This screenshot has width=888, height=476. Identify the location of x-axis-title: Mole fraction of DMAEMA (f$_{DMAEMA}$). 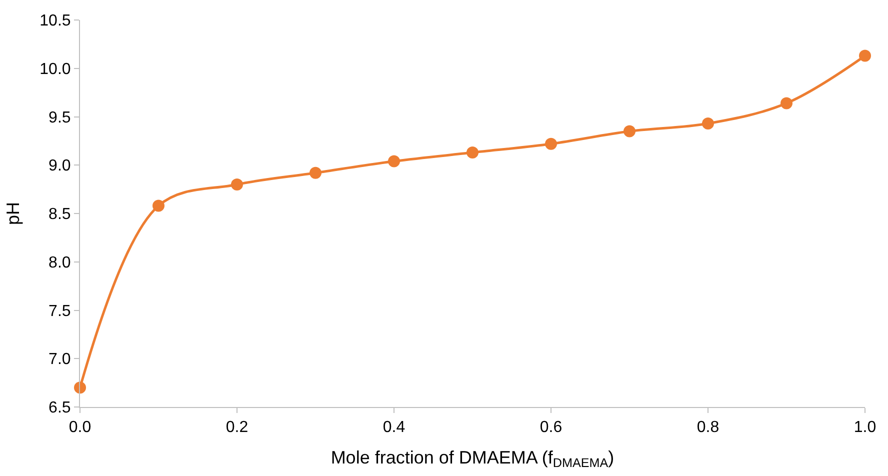
(472, 458).